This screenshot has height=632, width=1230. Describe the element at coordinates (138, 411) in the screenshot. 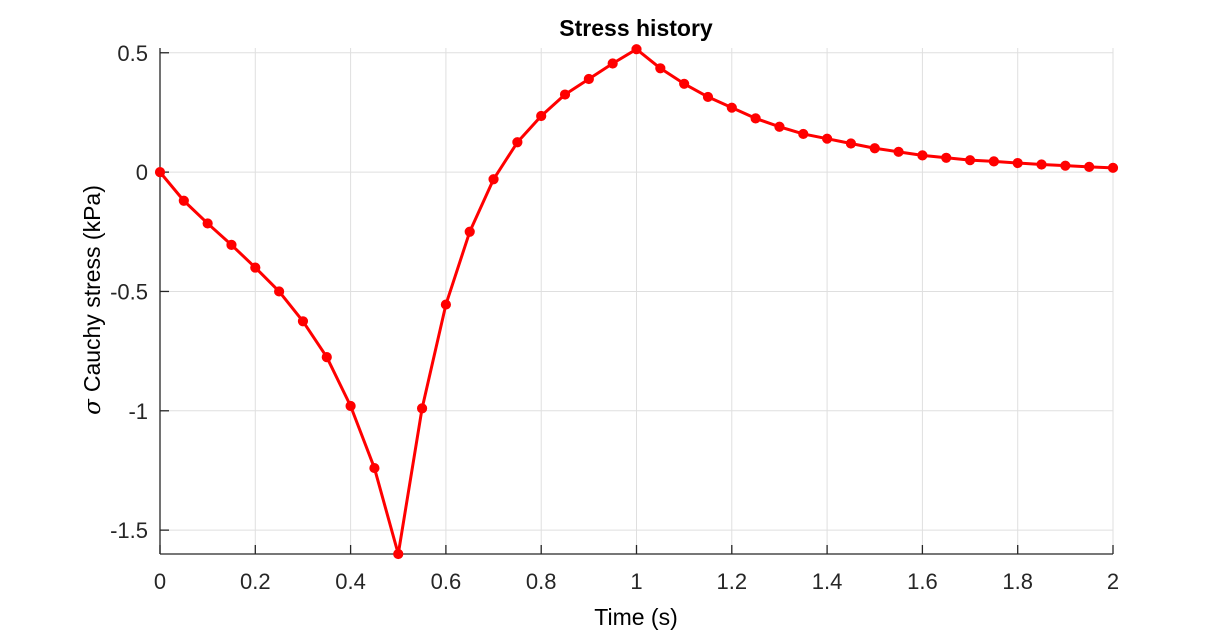

I see `y-tick-label: -1` at that location.